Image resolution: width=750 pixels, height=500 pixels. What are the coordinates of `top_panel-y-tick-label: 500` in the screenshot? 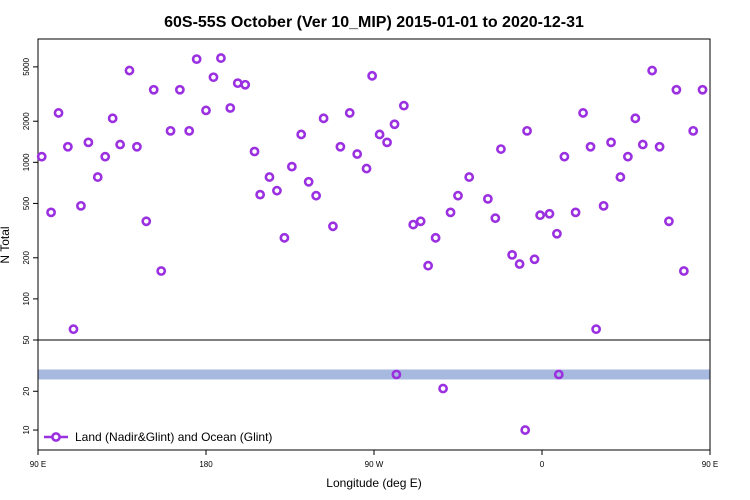 It's located at (26, 203).